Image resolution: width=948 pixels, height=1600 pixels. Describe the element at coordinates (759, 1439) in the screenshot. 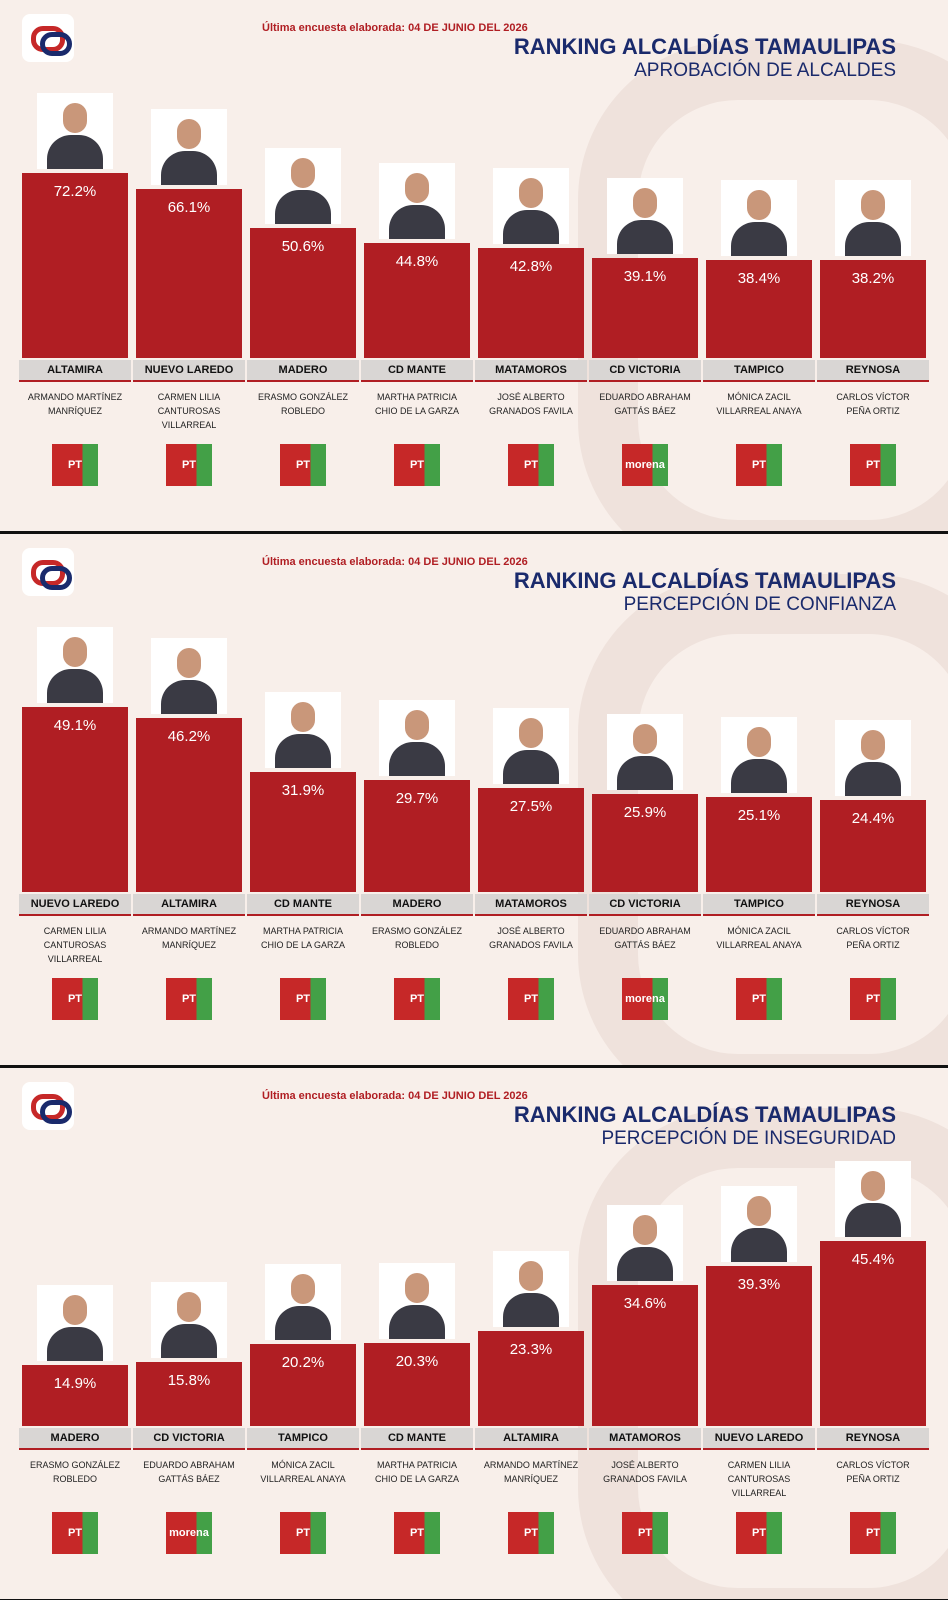

I see `category-label: NUEVO LAREDO` at that location.